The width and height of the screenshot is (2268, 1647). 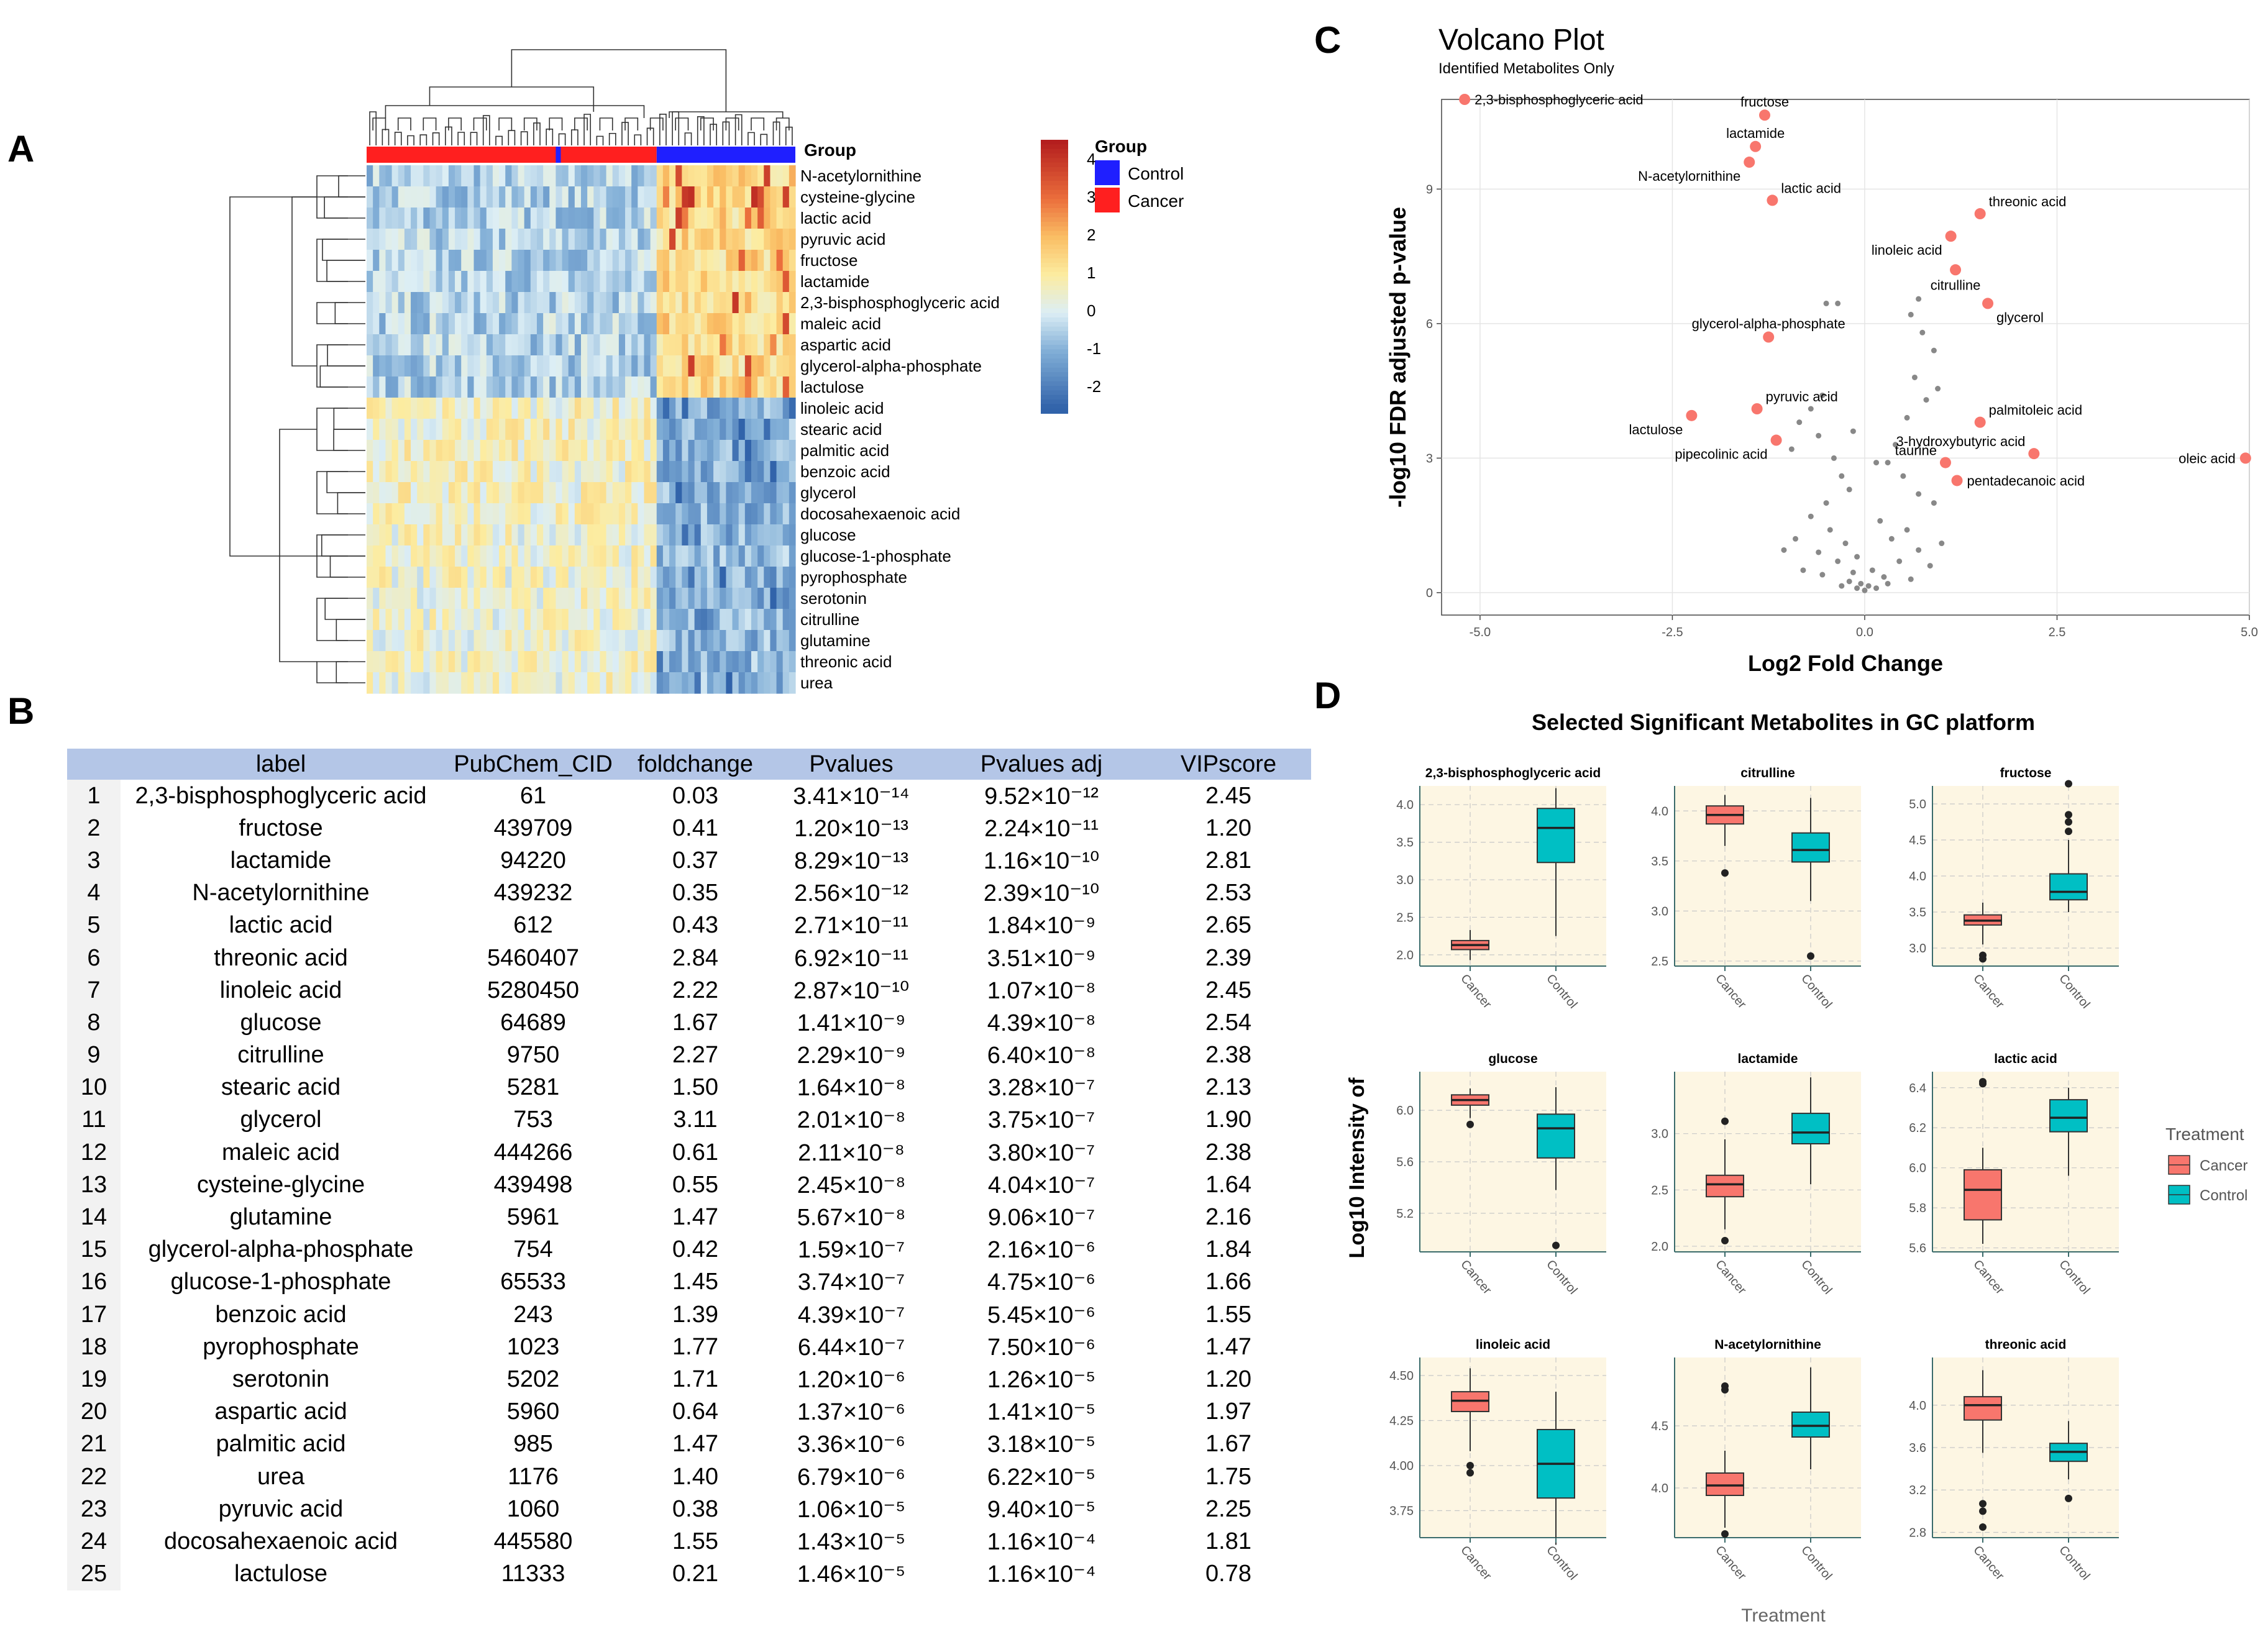 I want to click on table-cell: 1.16×10⁻⁴, so click(x=1042, y=1541).